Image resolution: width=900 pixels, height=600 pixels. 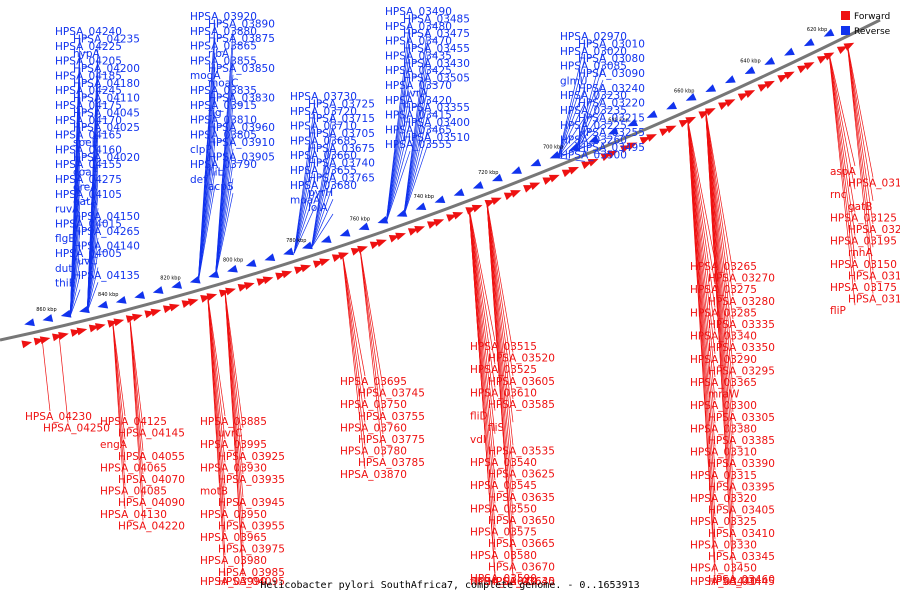 I want to click on forward-gene-label: HPSA_03310, so click(x=723, y=453).